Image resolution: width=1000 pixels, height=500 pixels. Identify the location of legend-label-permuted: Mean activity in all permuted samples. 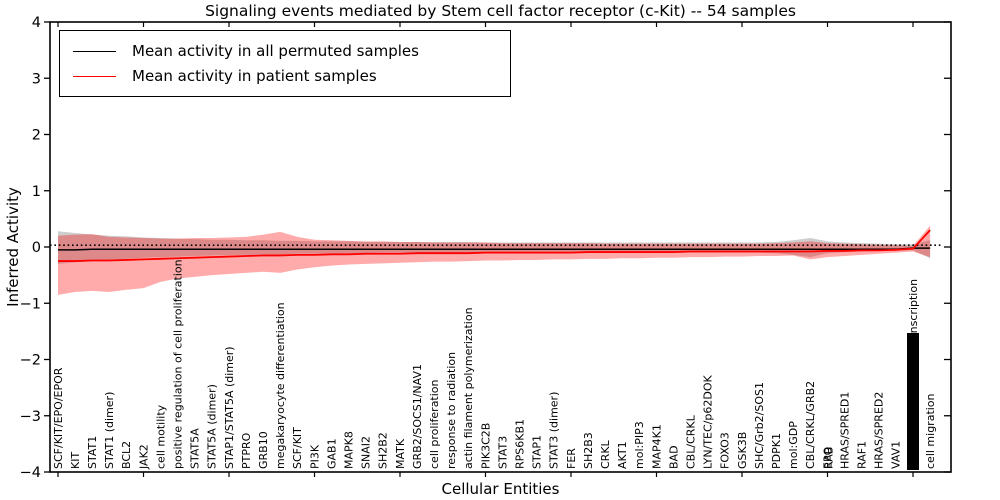
(275, 51).